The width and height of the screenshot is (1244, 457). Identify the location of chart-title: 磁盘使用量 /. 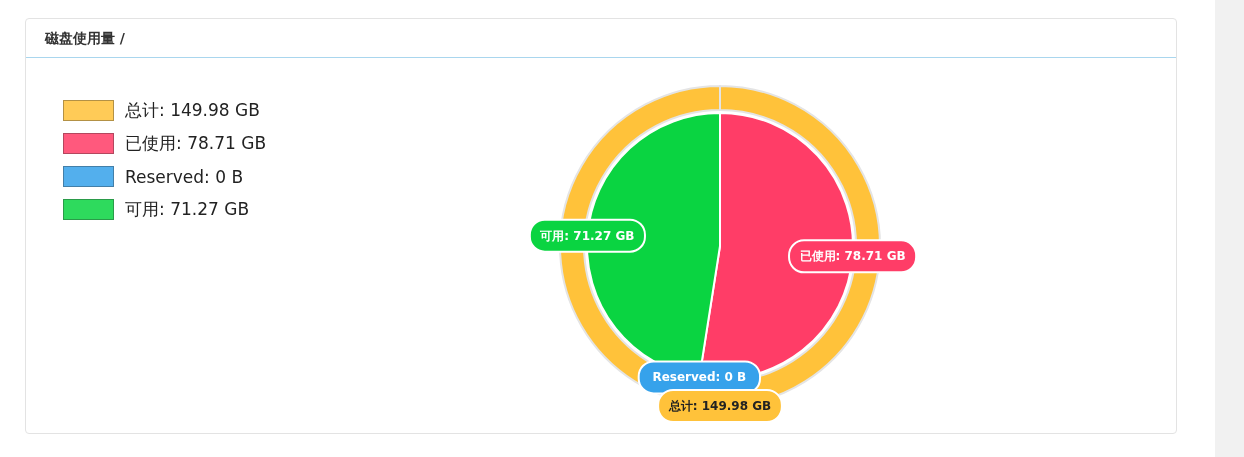
(85, 39).